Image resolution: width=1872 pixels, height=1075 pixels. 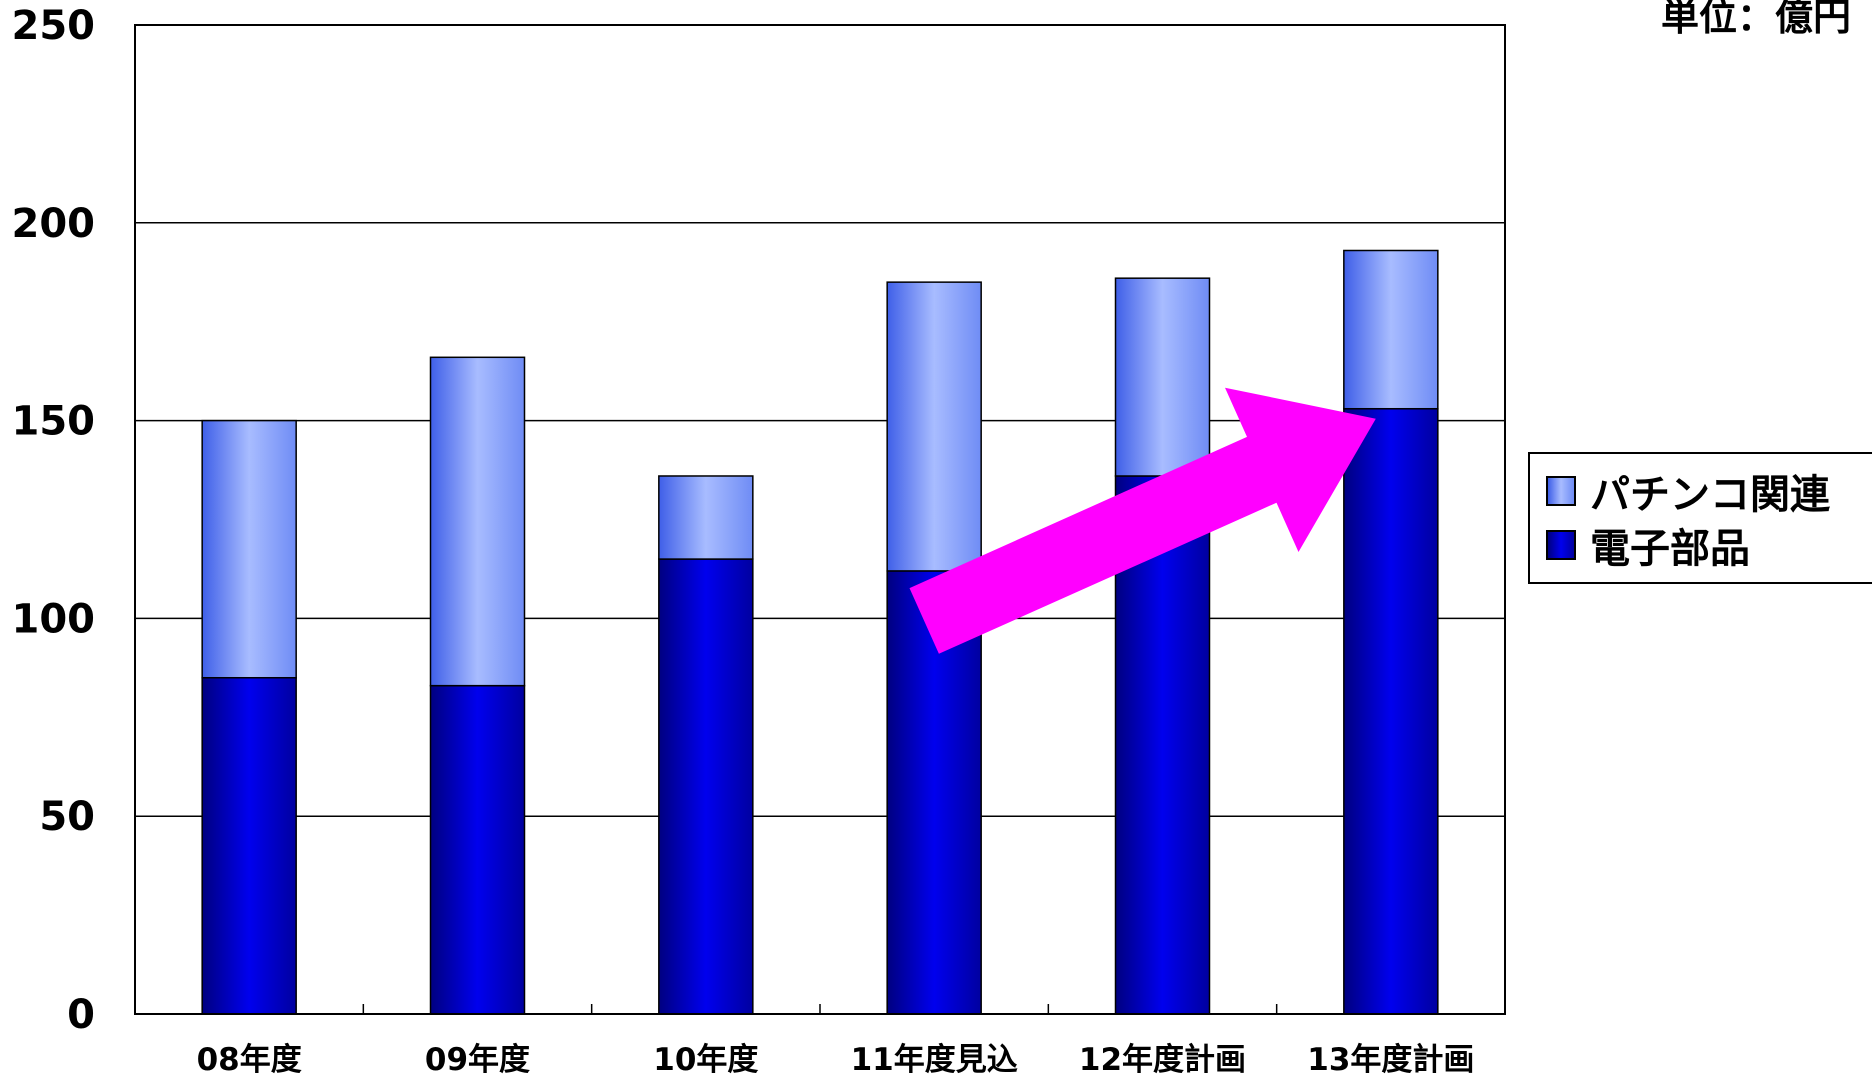 I want to click on y-tick-label-200: 200, so click(x=54, y=224).